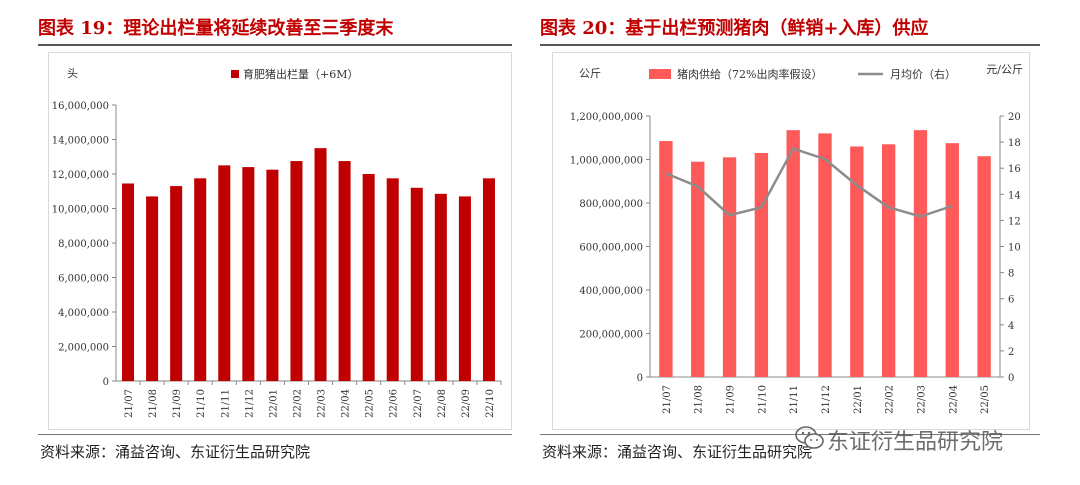 The width and height of the screenshot is (1080, 485). Describe the element at coordinates (677, 452) in the screenshot. I see `right-source-note: 资料来源：涌益咨询、东证衍生品研究院` at that location.